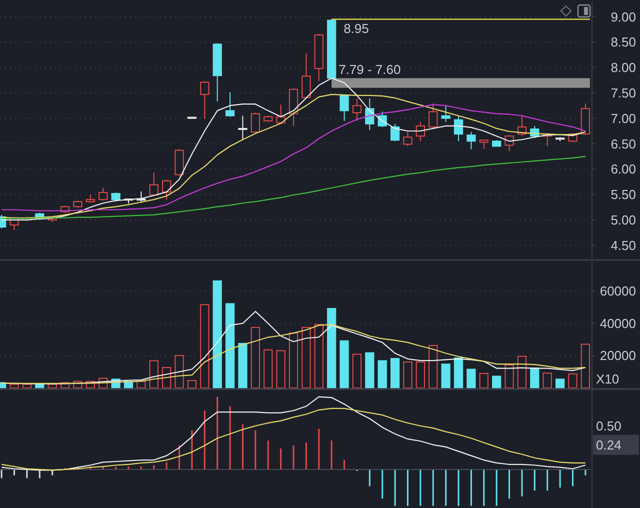 Image resolution: width=640 pixels, height=508 pixels. What do you see at coordinates (623, 118) in the screenshot?
I see `y-tick-label: 7.00` at bounding box center [623, 118].